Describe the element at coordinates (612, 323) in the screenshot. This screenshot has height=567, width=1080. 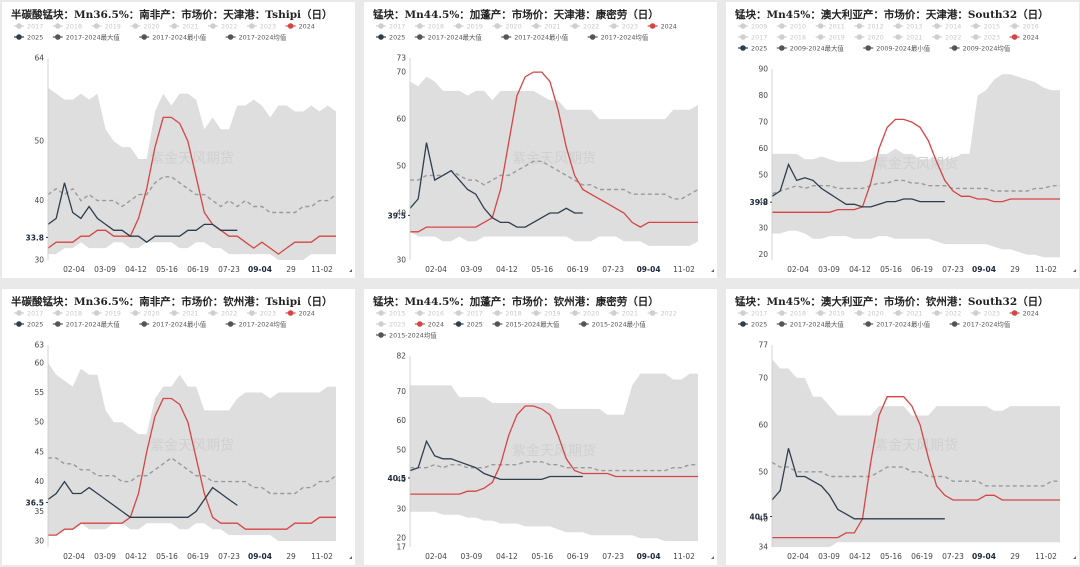
I see `legend-item-2015-2024最小值: 2015-2024最小值` at that location.